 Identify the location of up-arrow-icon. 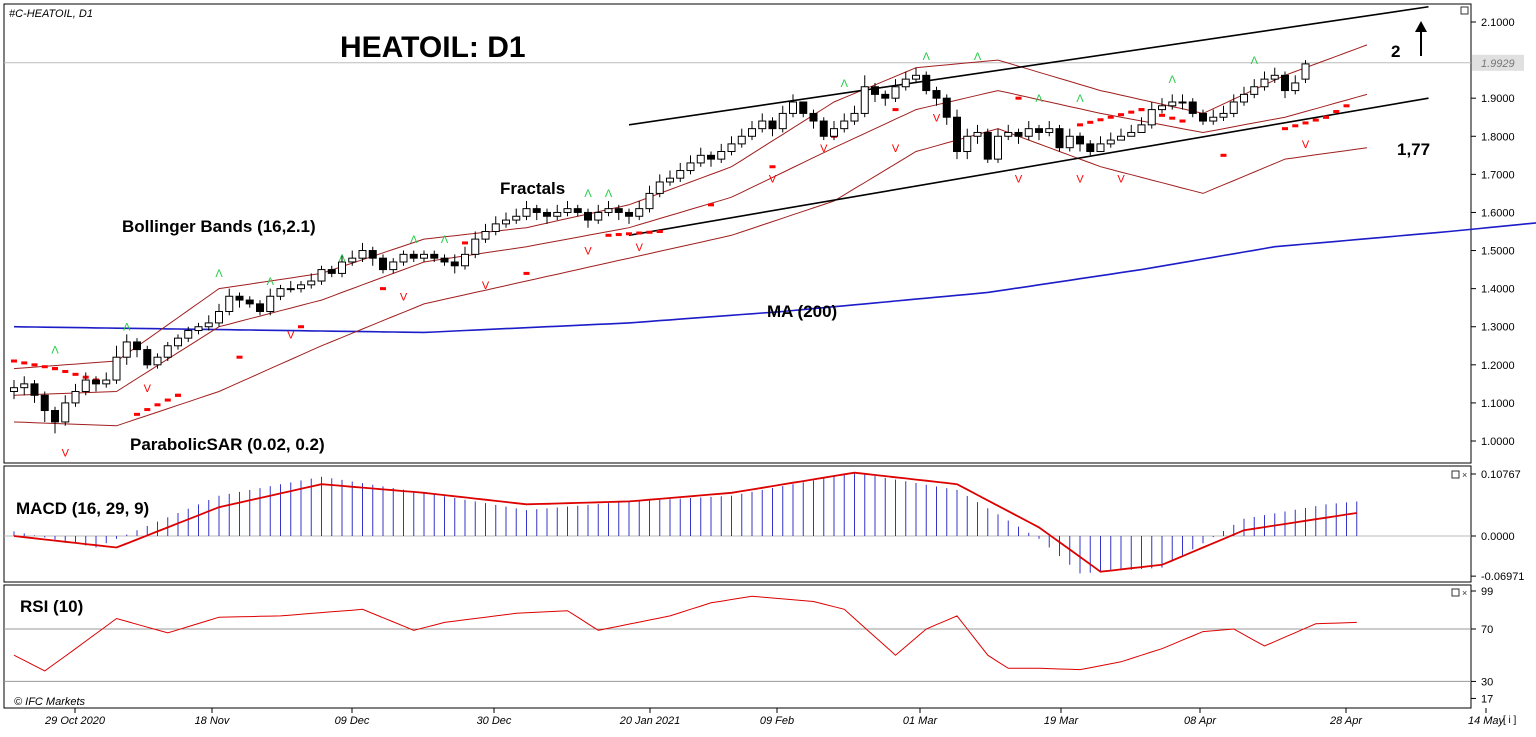
(1421, 38).